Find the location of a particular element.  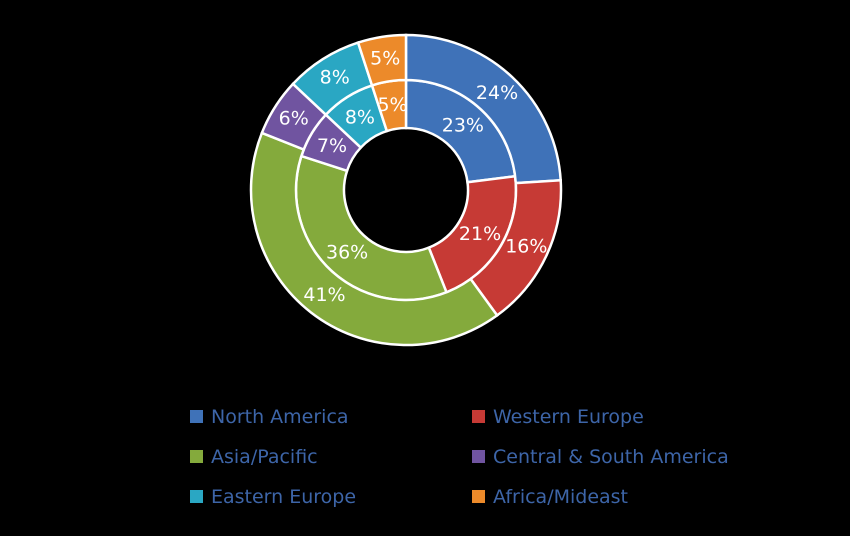

outer-ring-label-africa-mideast: 5% is located at coordinates (385, 59).